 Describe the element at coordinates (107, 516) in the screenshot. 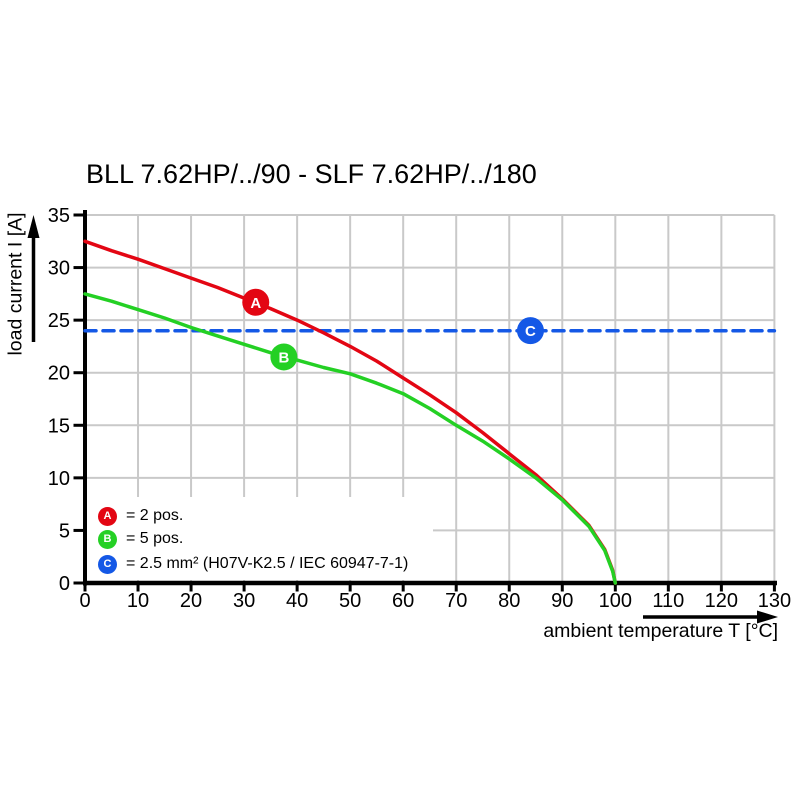

I see `legend-marker-a-icon: A` at that location.